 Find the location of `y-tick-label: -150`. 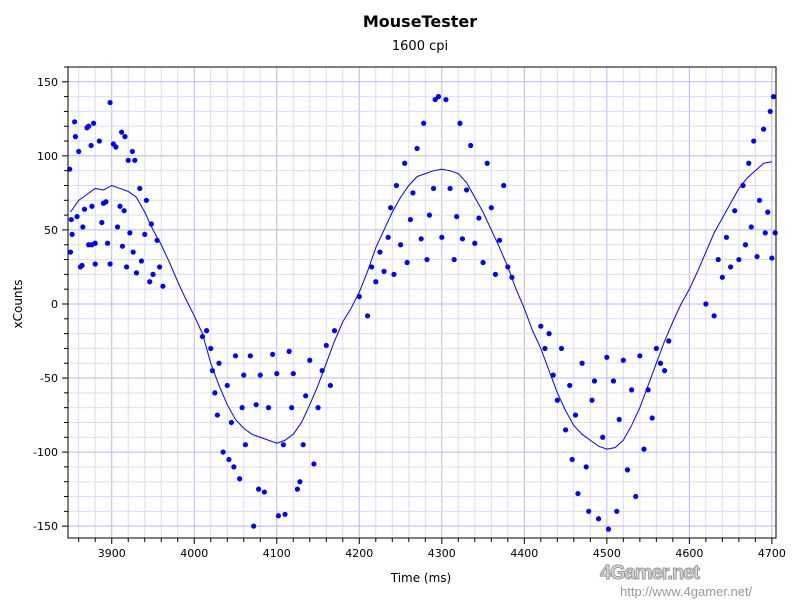

y-tick-label: -150 is located at coordinates (45, 526).